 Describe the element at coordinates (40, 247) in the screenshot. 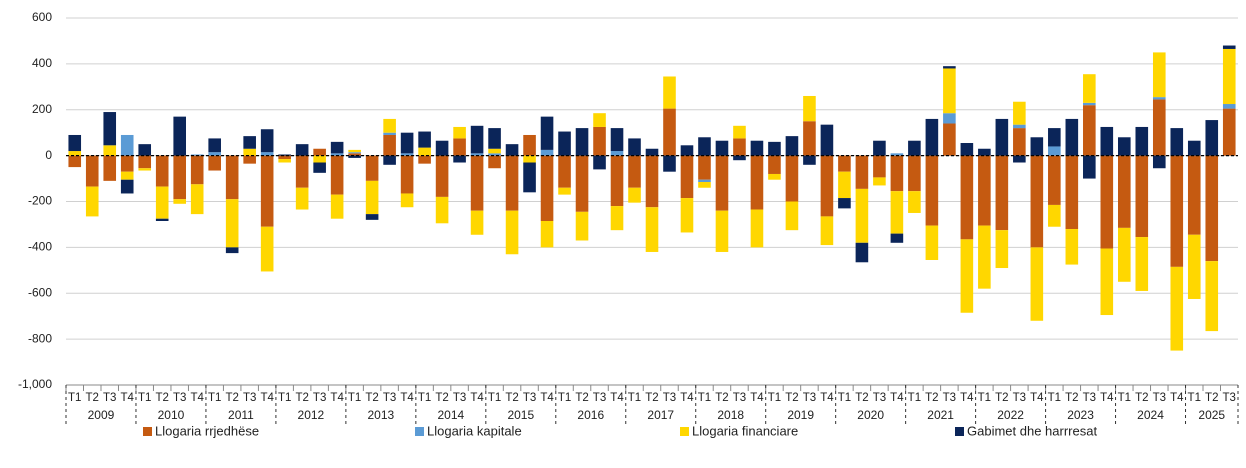

I see `y-tick-label: -400` at that location.